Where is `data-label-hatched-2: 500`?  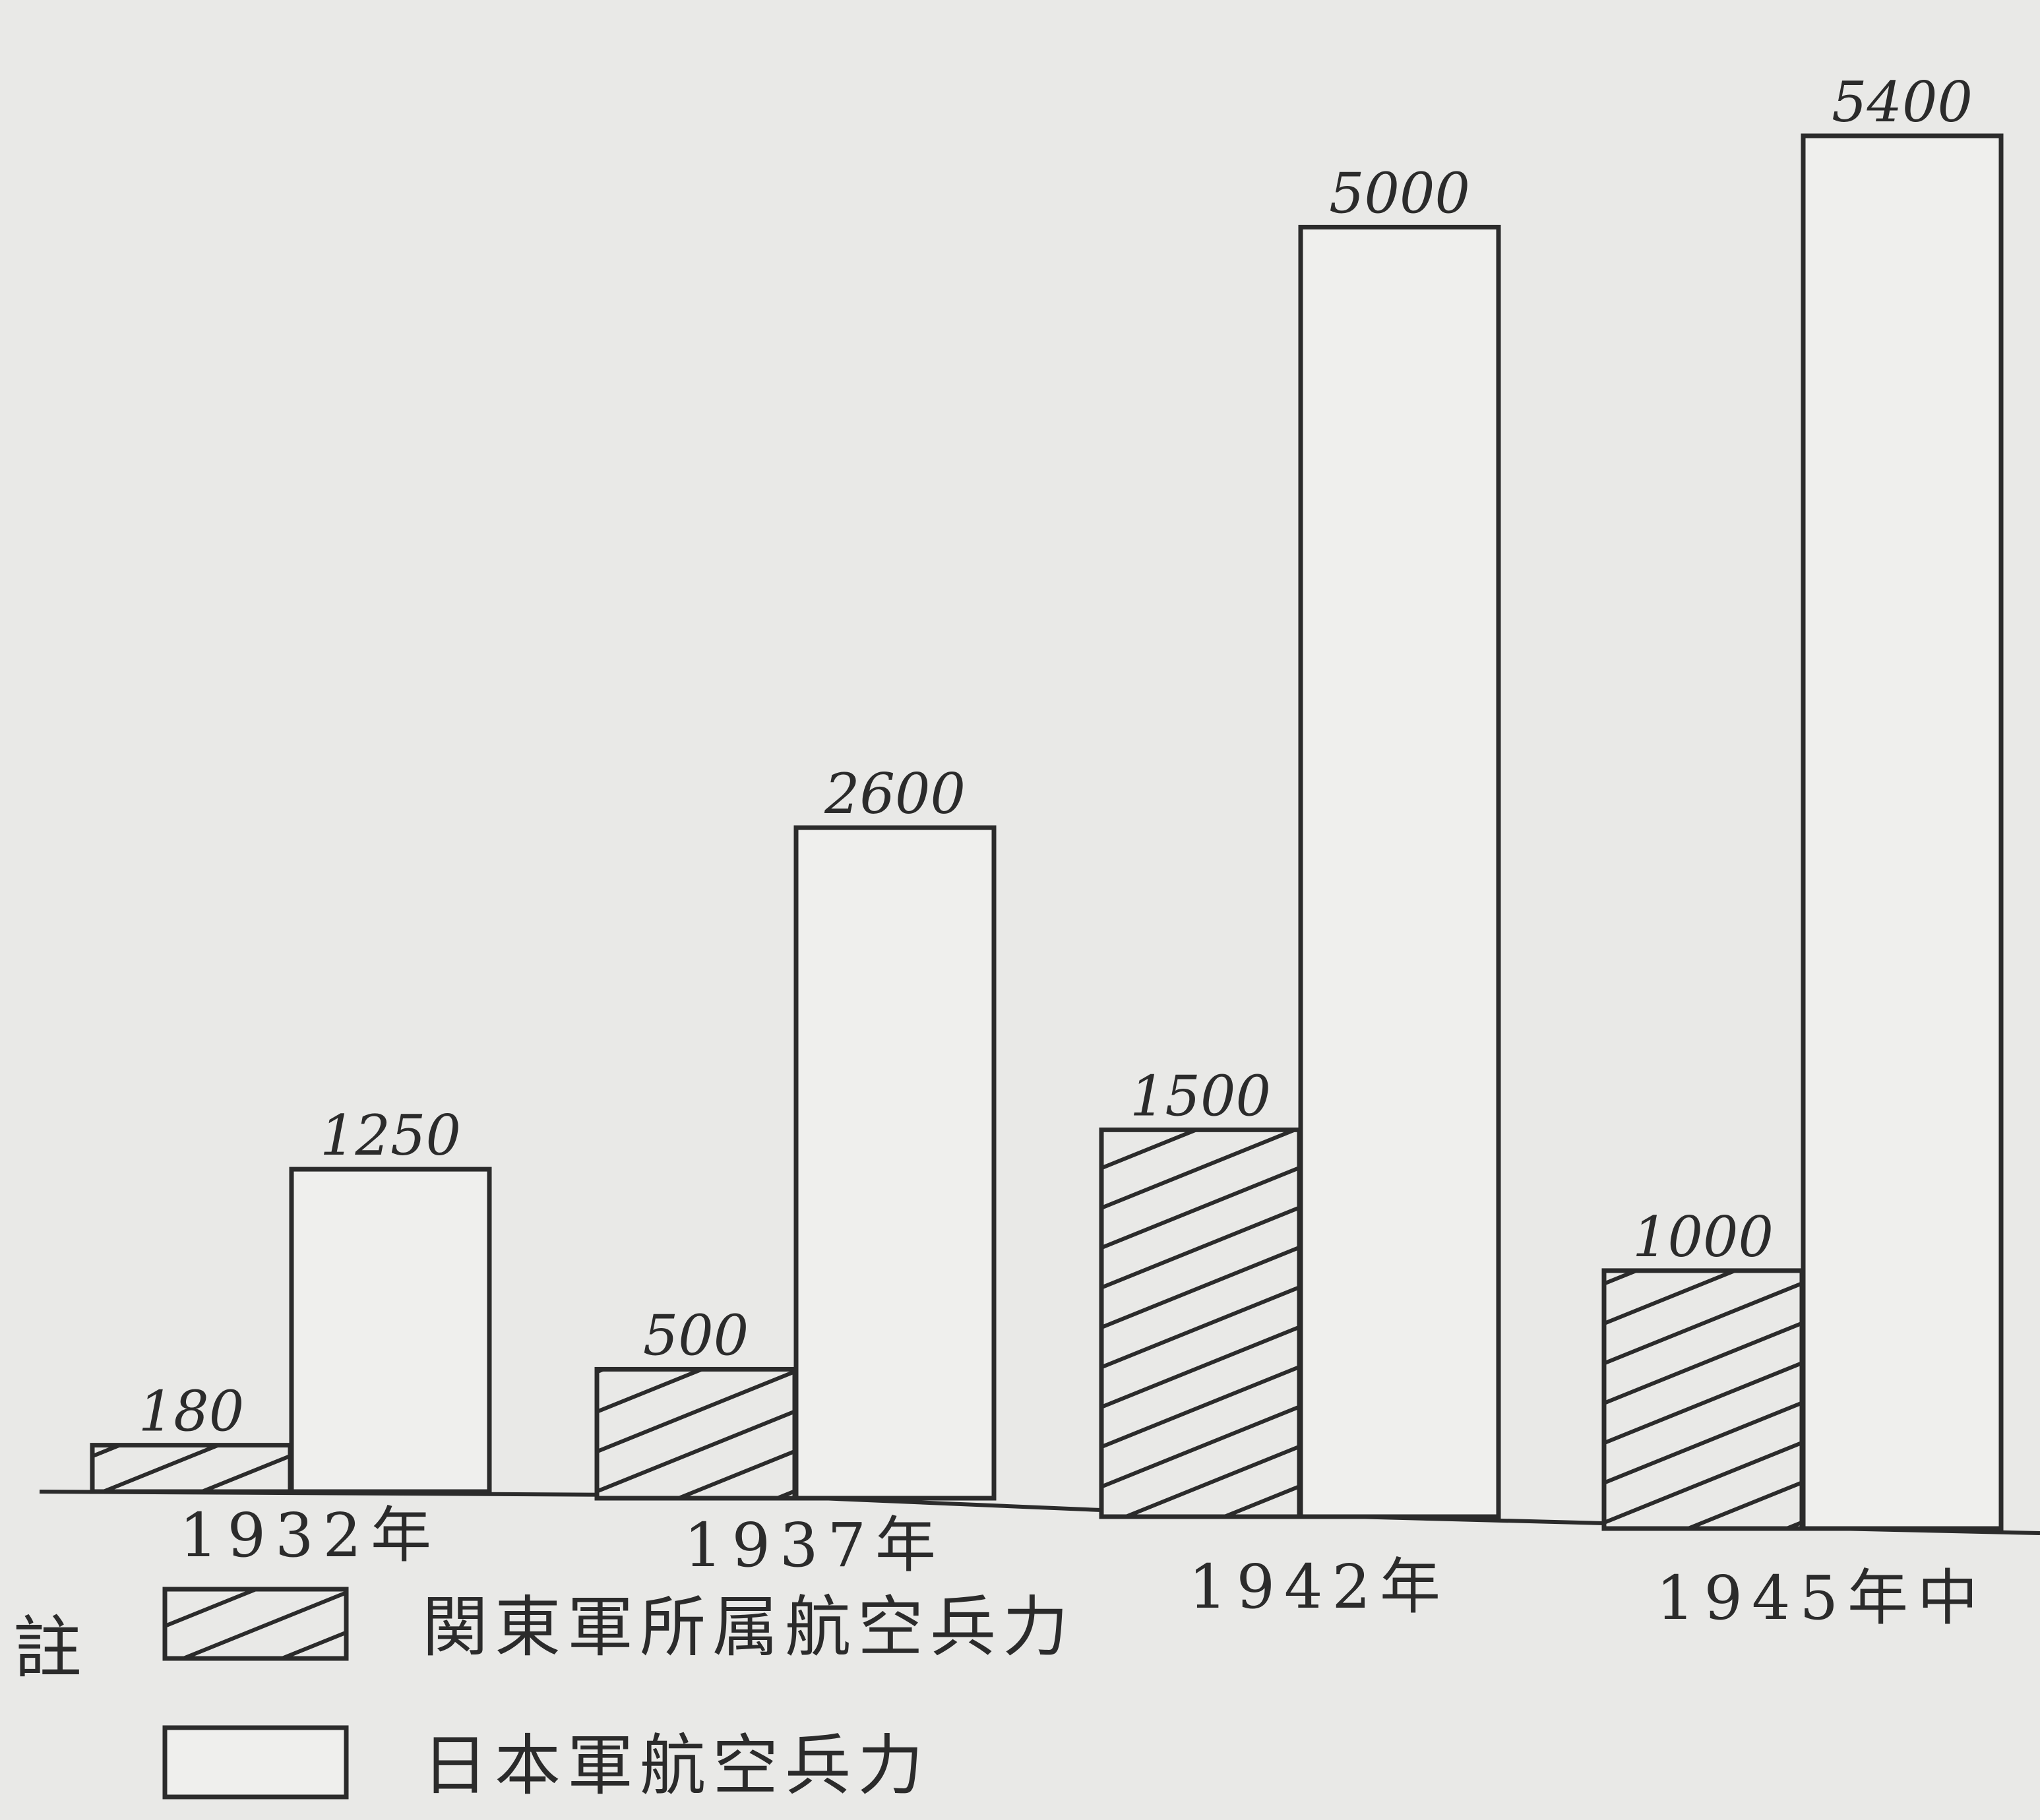
data-label-hatched-2: 500 is located at coordinates (696, 1335).